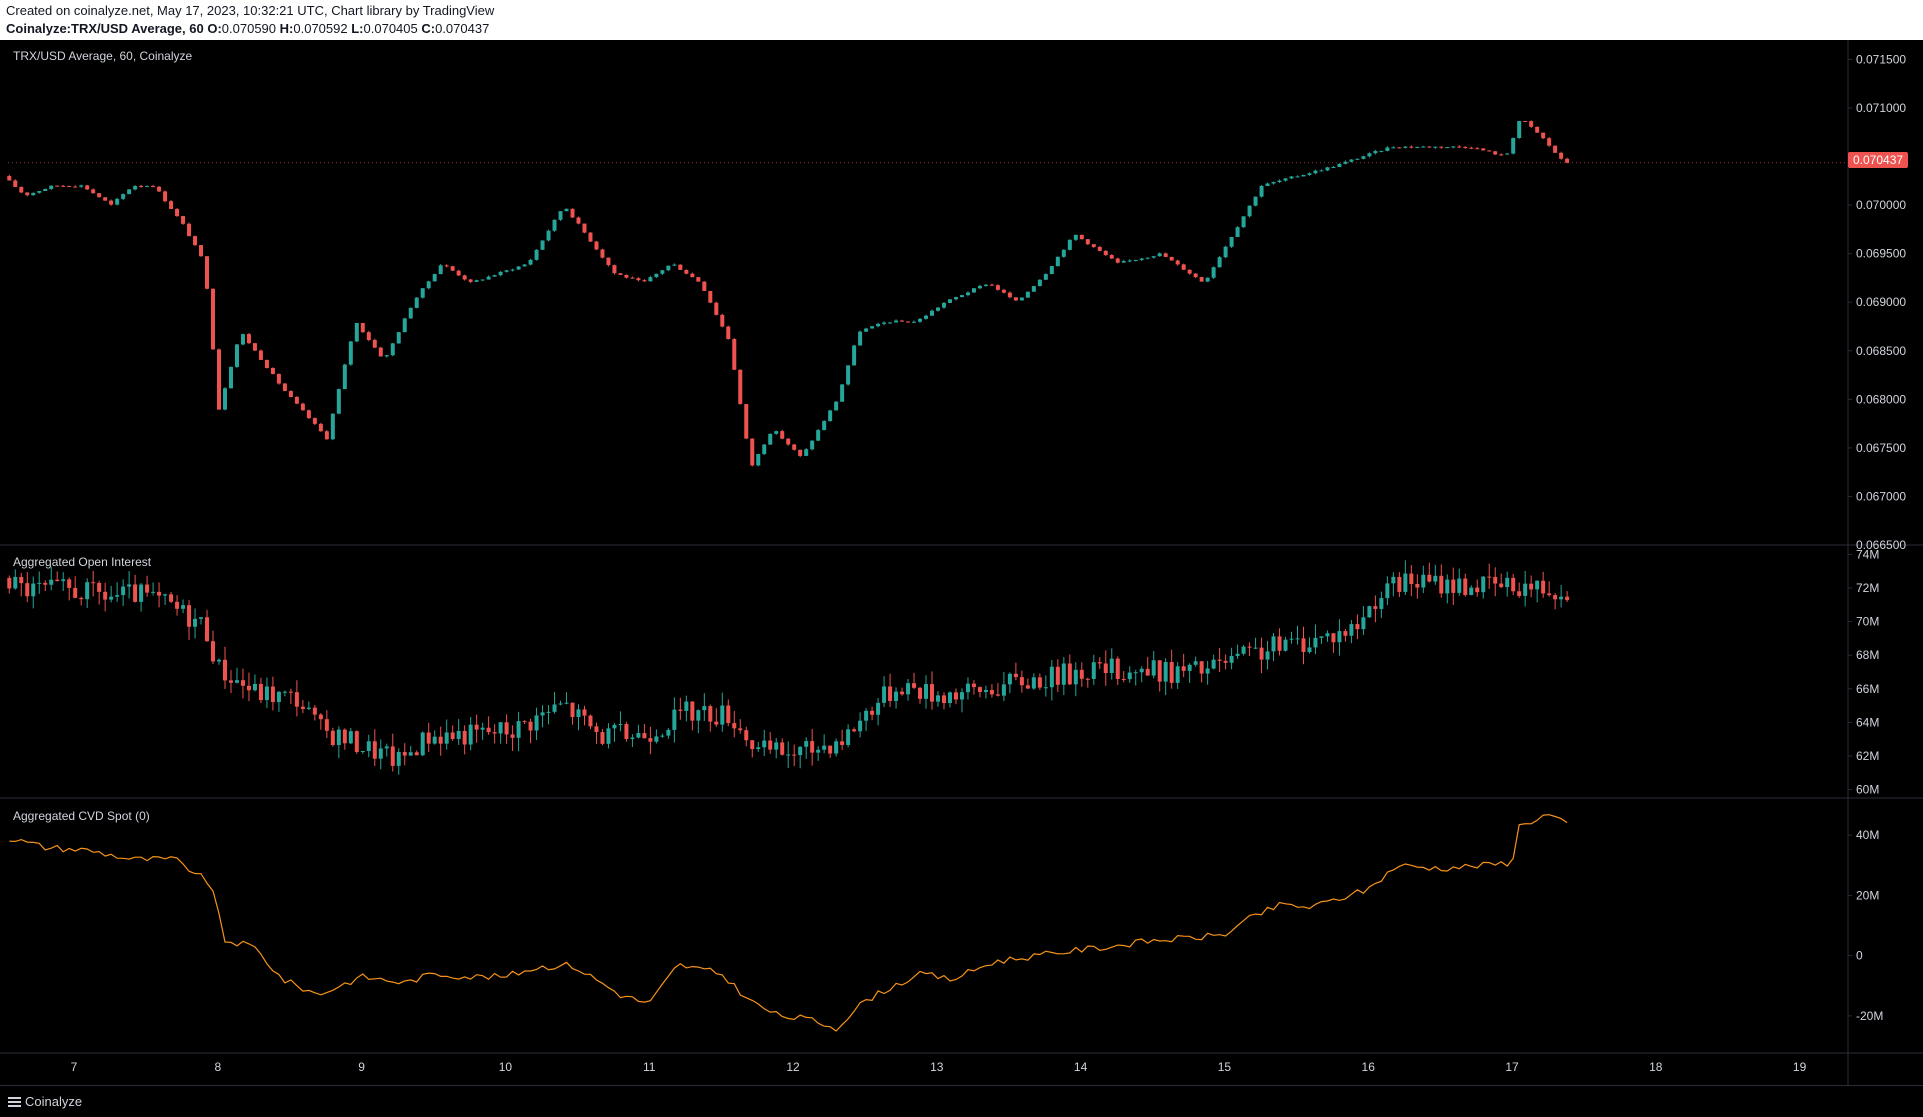  Describe the element at coordinates (1867, 756) in the screenshot. I see `y-tick-label: 62M` at that location.